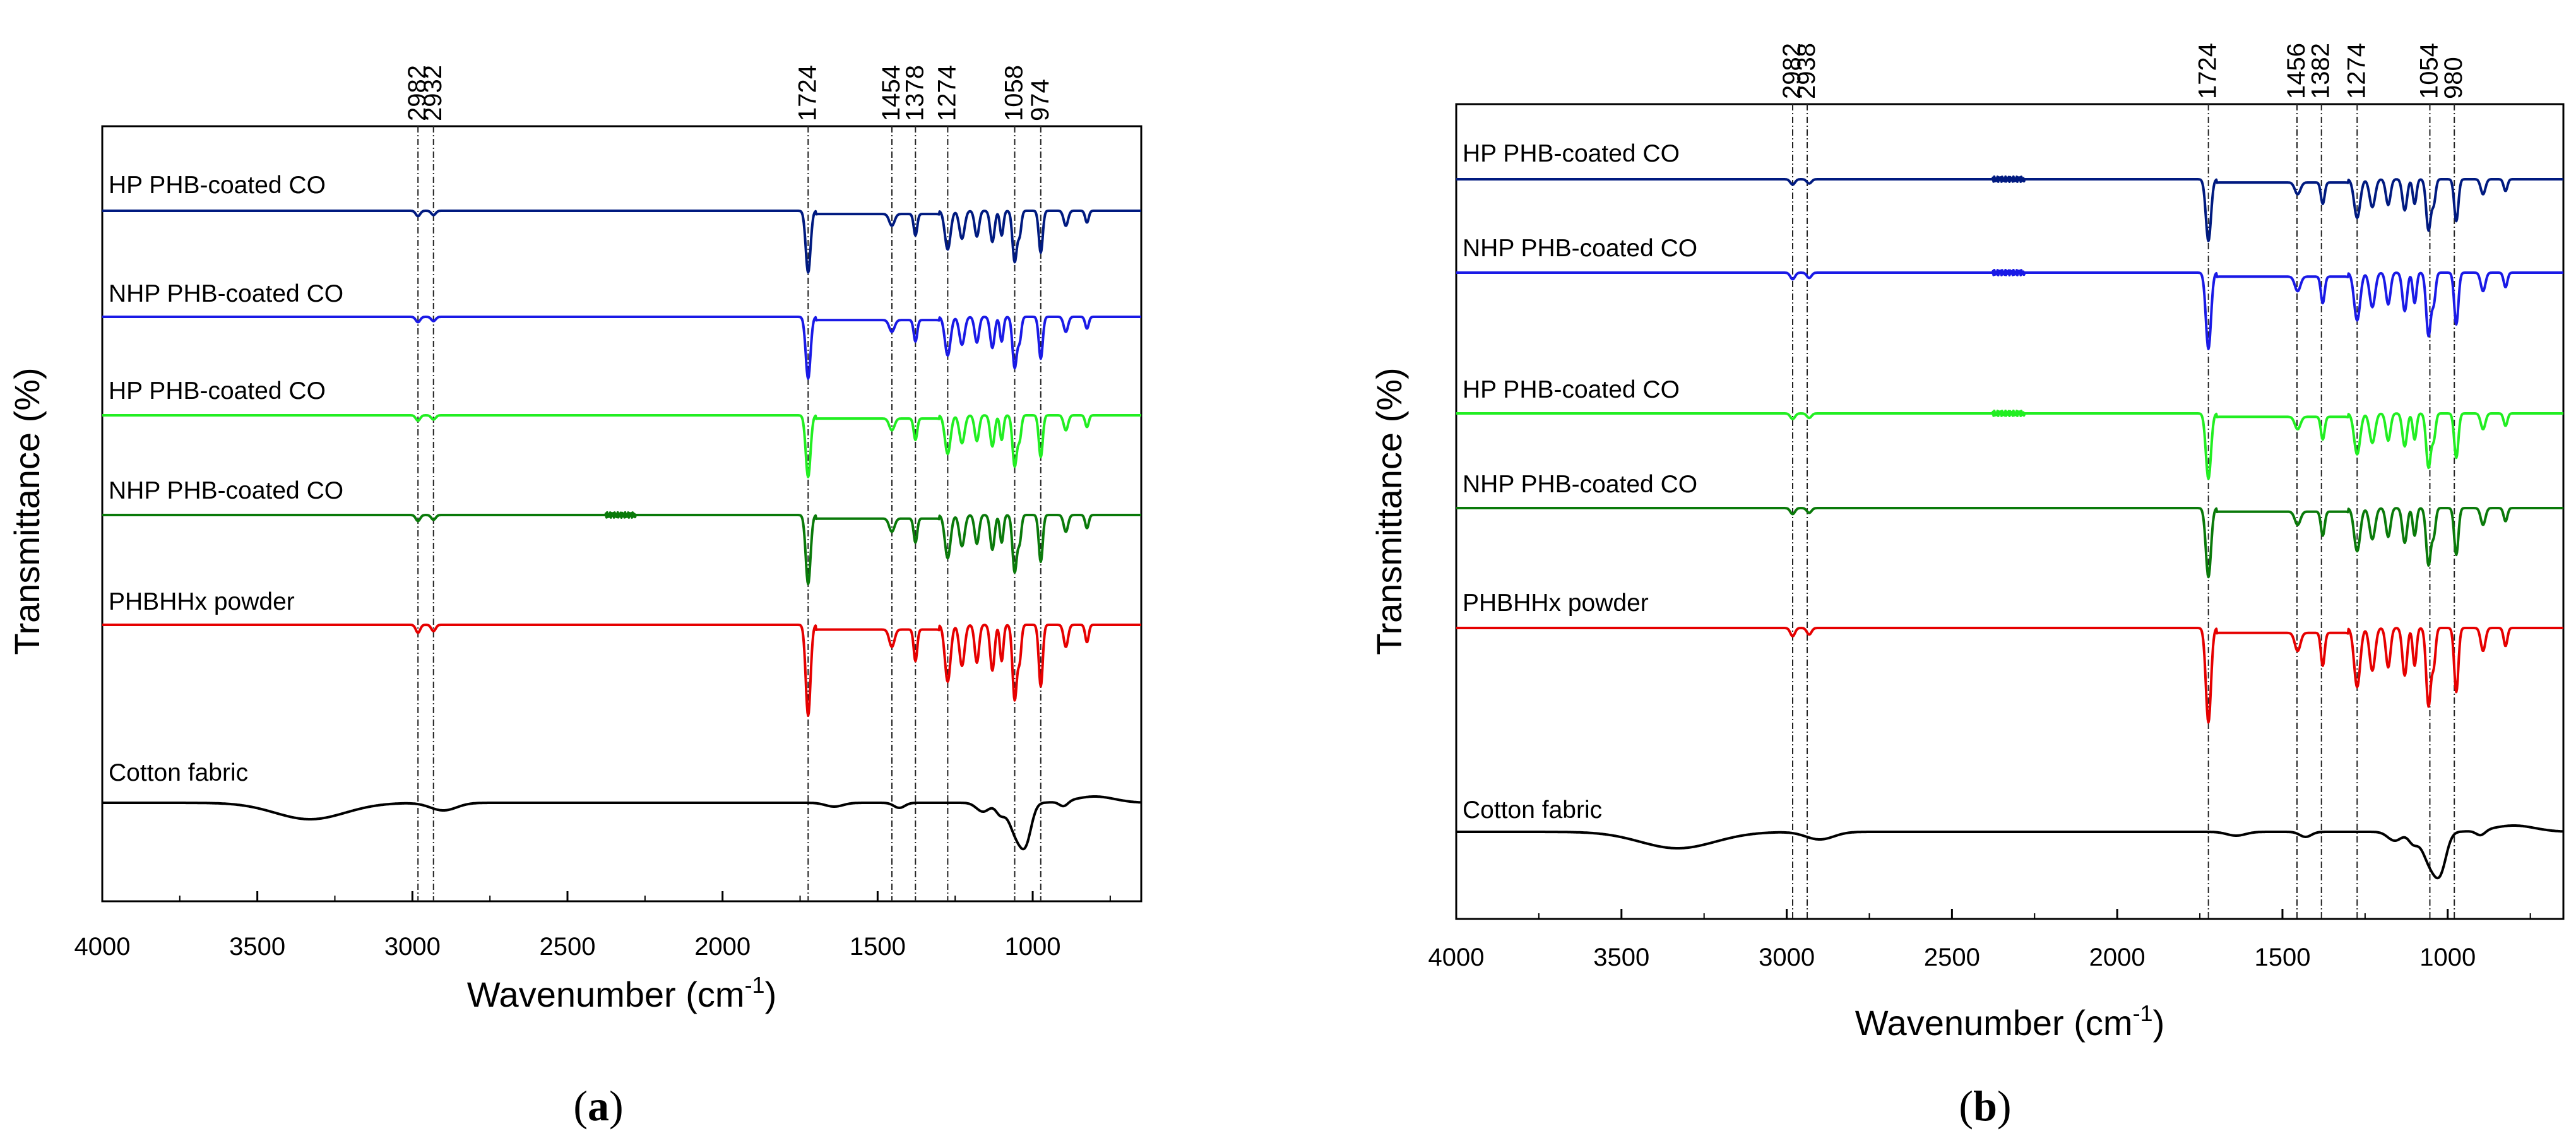 The height and width of the screenshot is (1143, 2576). I want to click on panel-caption: (b), so click(1985, 1106).